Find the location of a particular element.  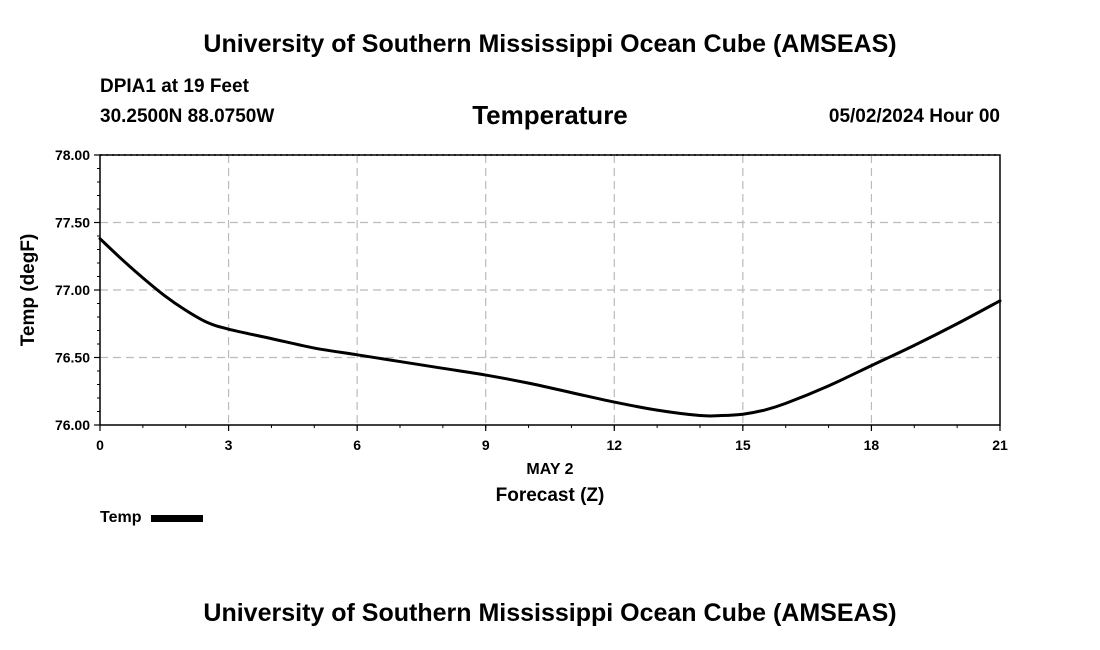

station-label: DPIA1 at 19 Feet is located at coordinates (174, 86).